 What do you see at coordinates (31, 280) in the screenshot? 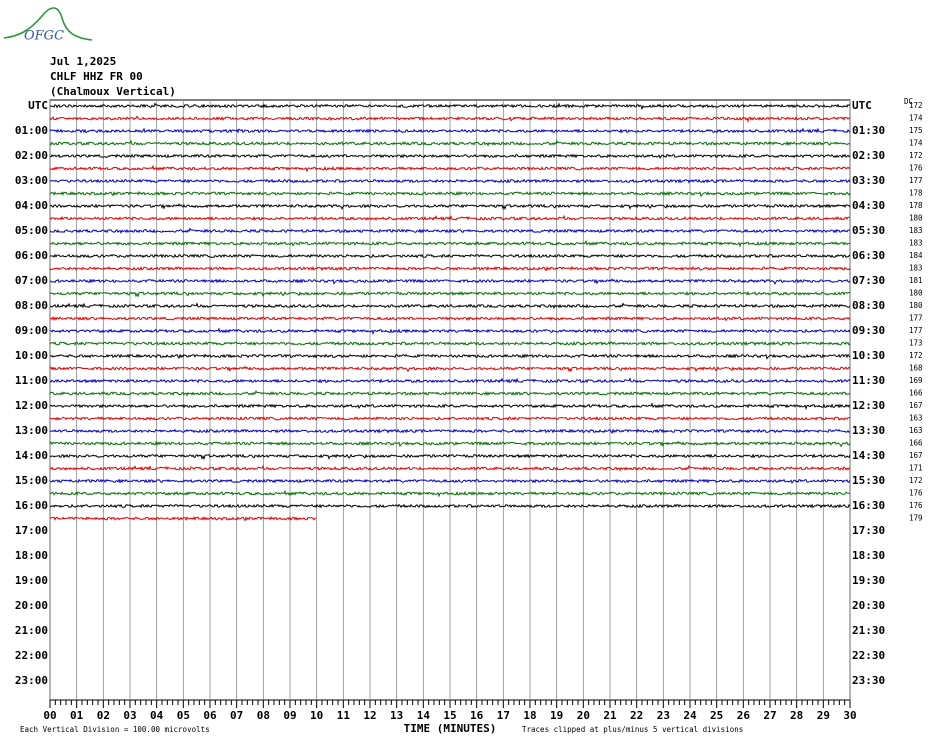
I see `left-time-label: 07:00` at bounding box center [31, 280].